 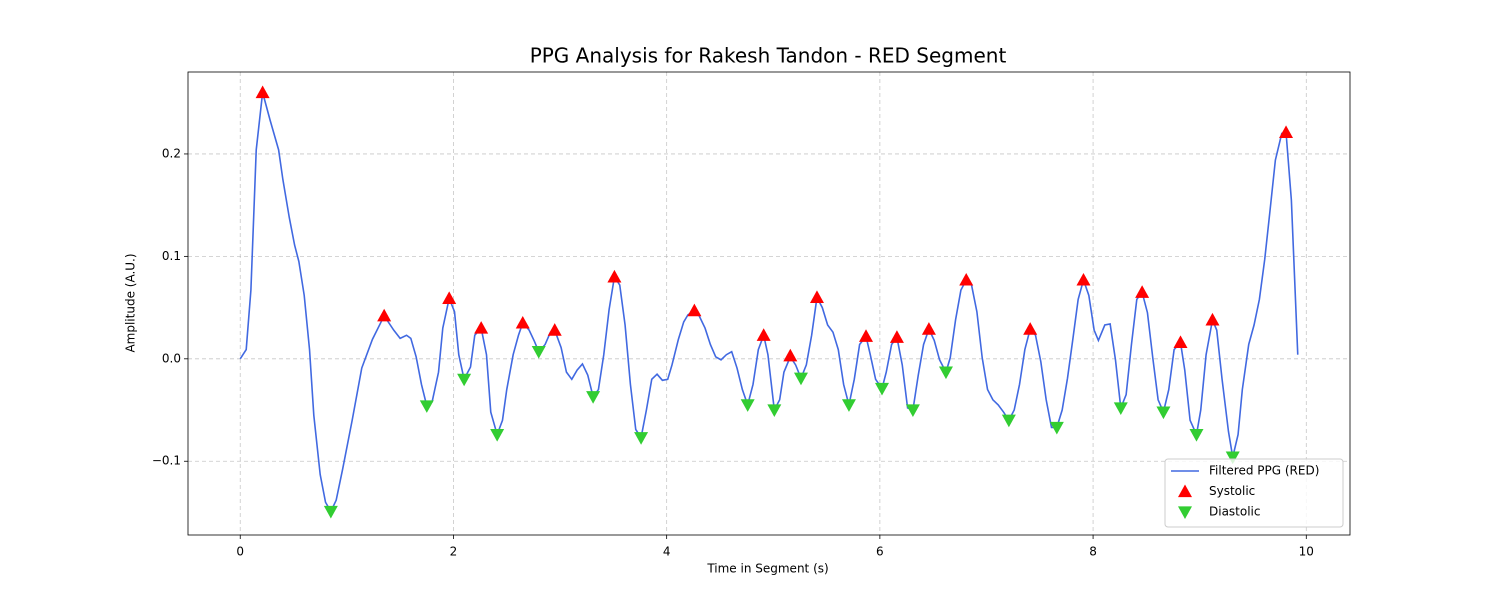 I want to click on y-tick-label: −0.1, so click(x=166, y=461).